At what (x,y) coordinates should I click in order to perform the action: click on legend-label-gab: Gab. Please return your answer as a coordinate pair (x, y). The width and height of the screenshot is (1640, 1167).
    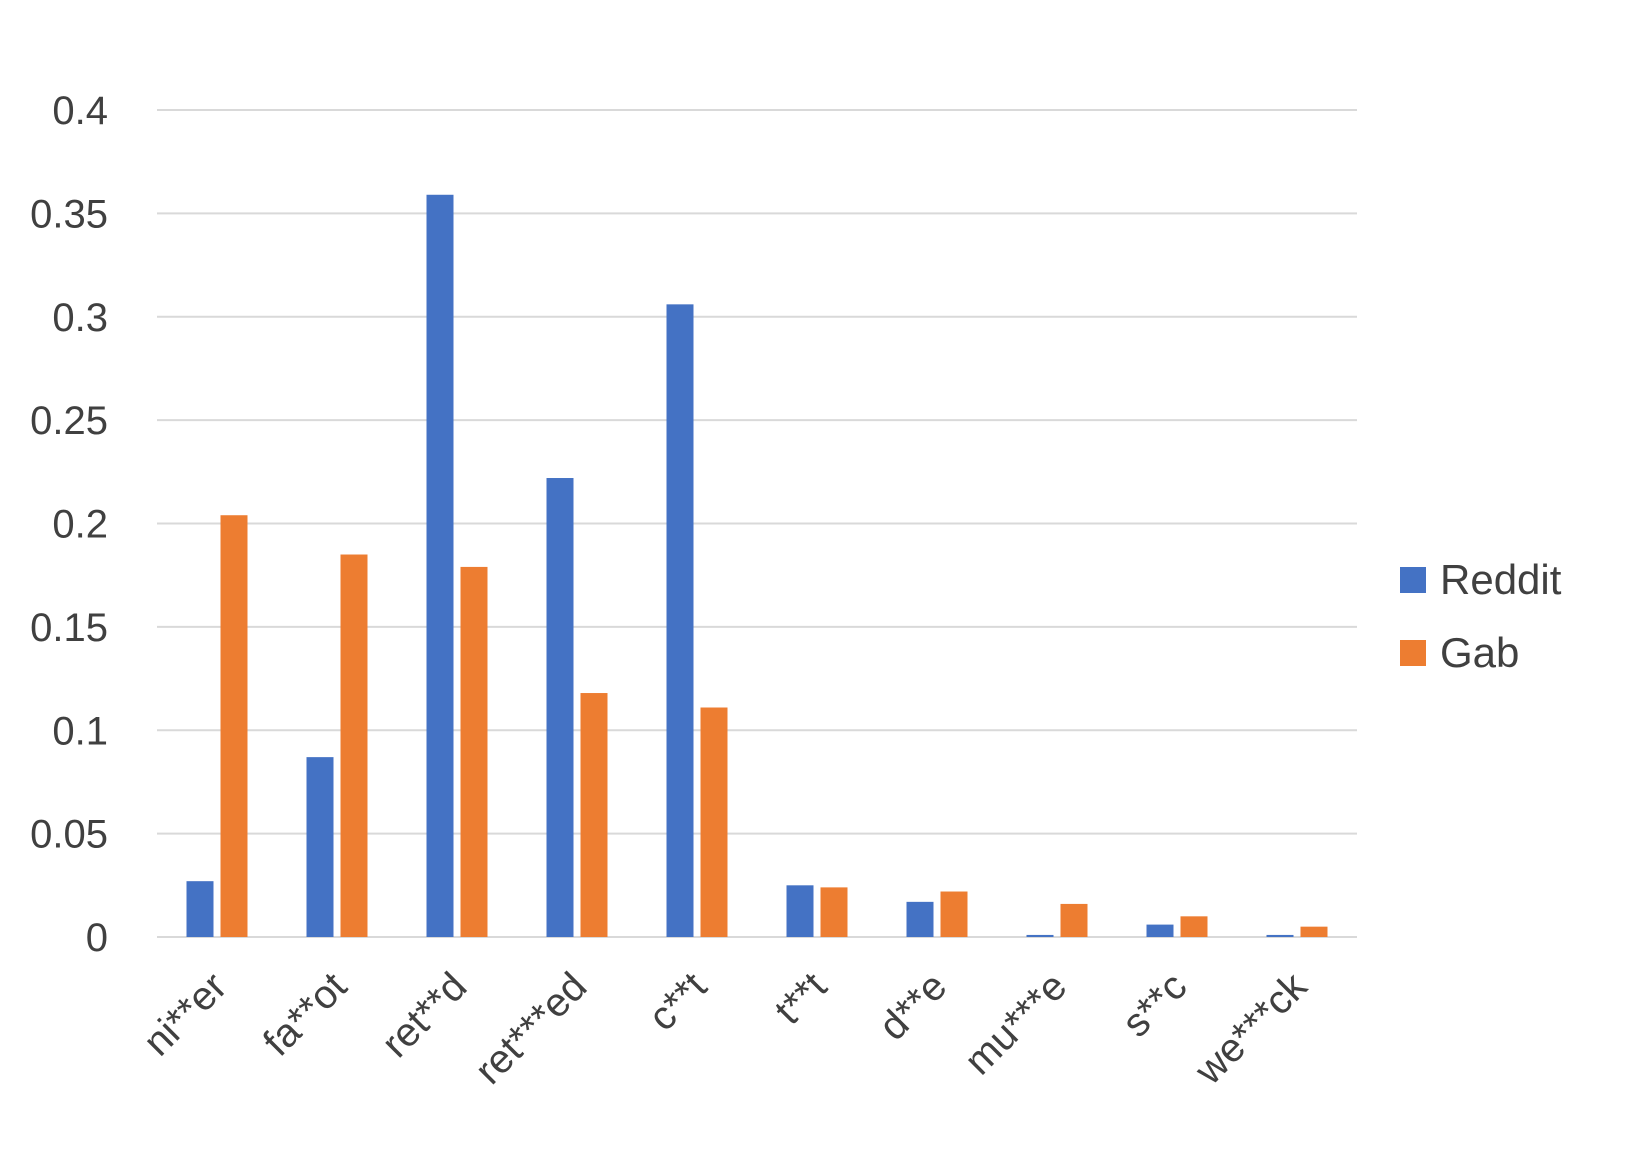
    Looking at the image, I should click on (1479, 652).